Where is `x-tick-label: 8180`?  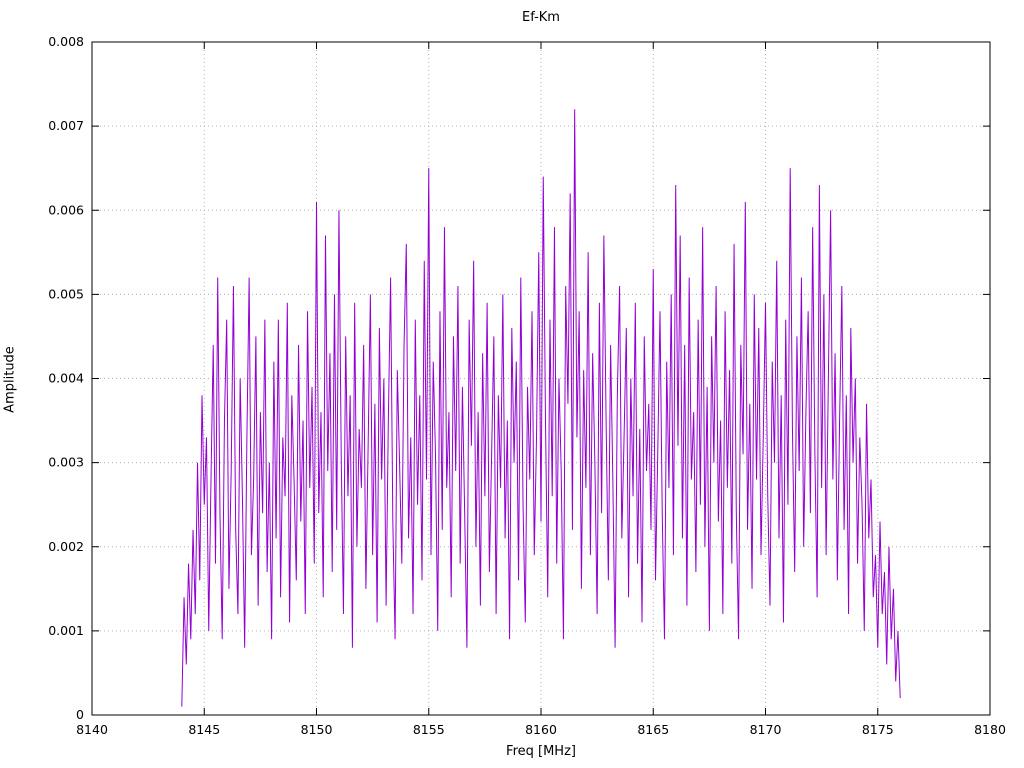 x-tick-label: 8180 is located at coordinates (990, 729).